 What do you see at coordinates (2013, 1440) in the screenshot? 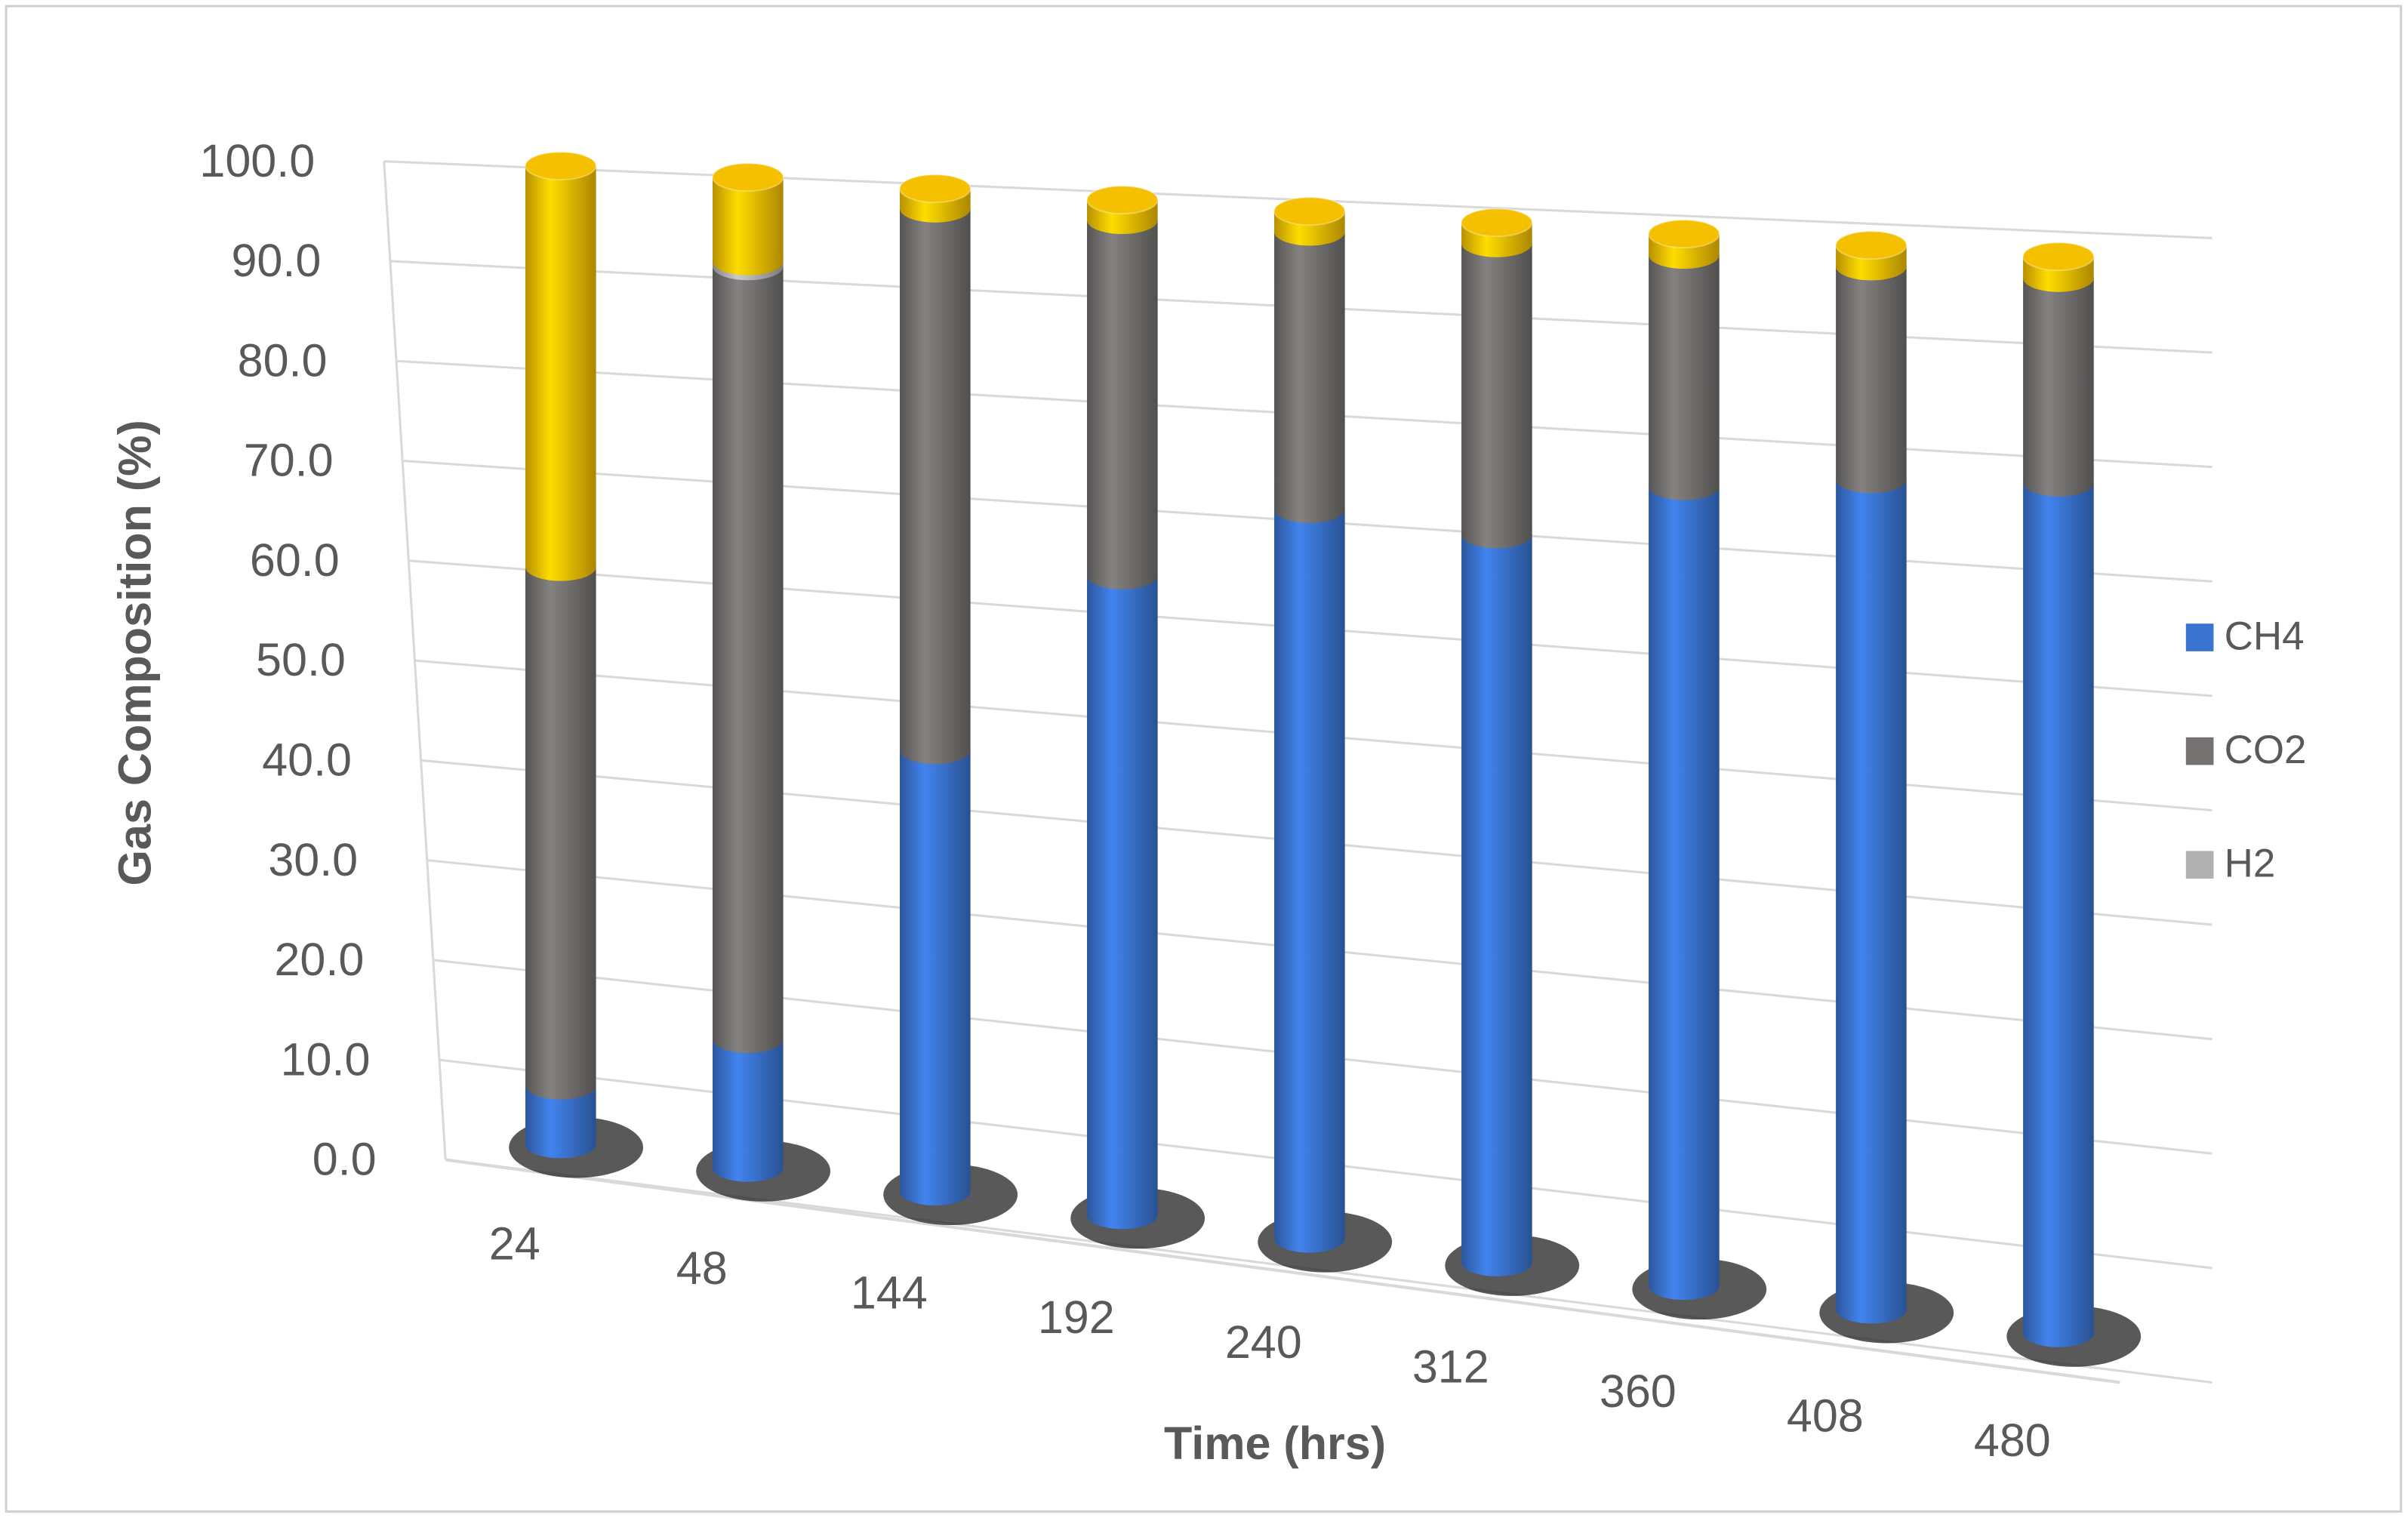
I see `x-tick-label: 480` at bounding box center [2013, 1440].